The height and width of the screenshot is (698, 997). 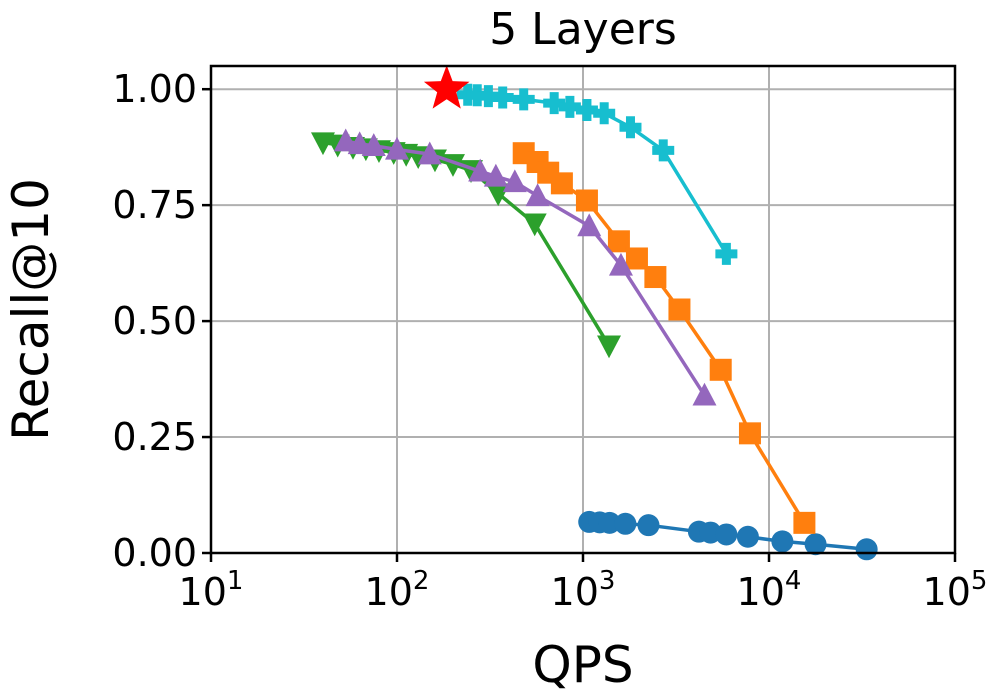 I want to click on annotation-layer, so click(x=446, y=87).